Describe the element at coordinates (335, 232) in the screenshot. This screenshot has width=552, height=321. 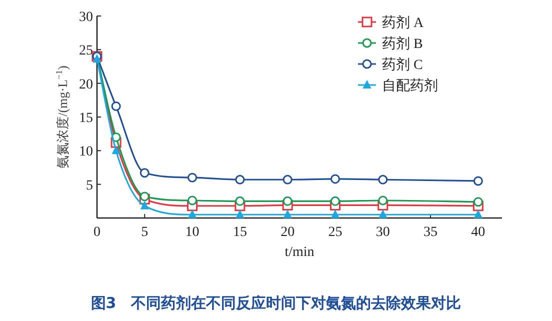
I see `x-tick-label: 25` at that location.